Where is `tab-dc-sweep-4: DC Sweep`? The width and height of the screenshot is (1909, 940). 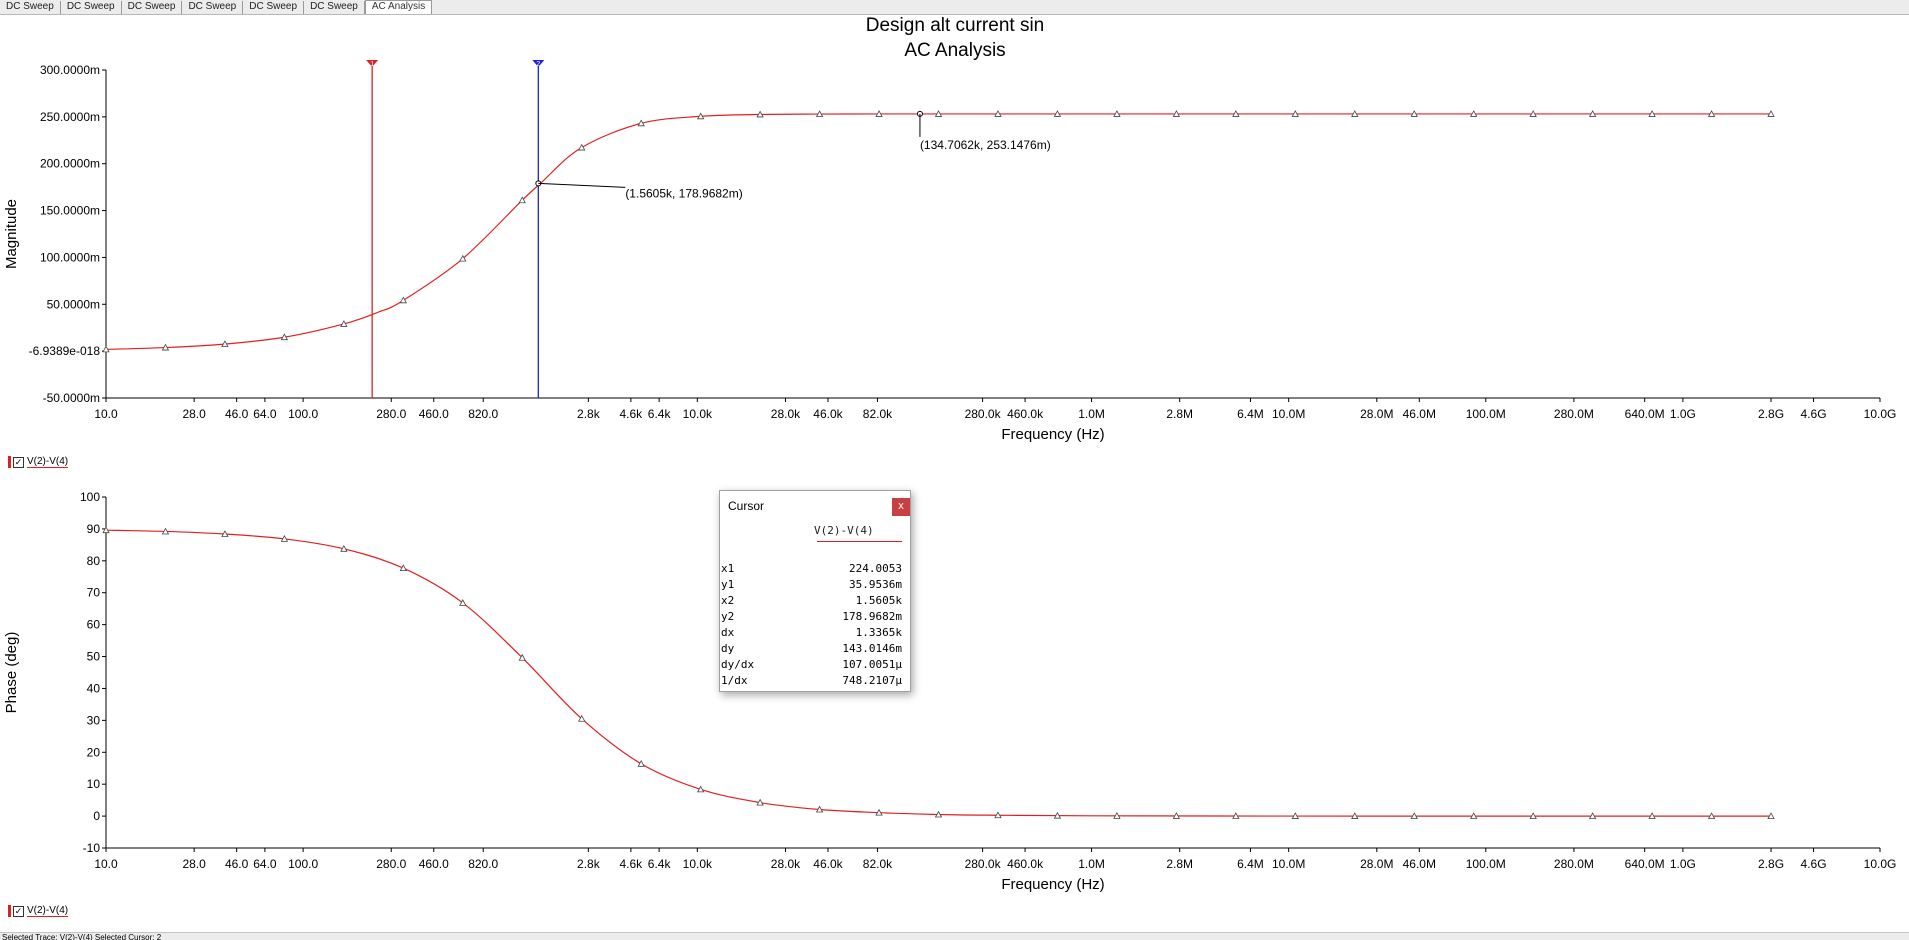
tab-dc-sweep-4: DC Sweep is located at coordinates (274, 7).